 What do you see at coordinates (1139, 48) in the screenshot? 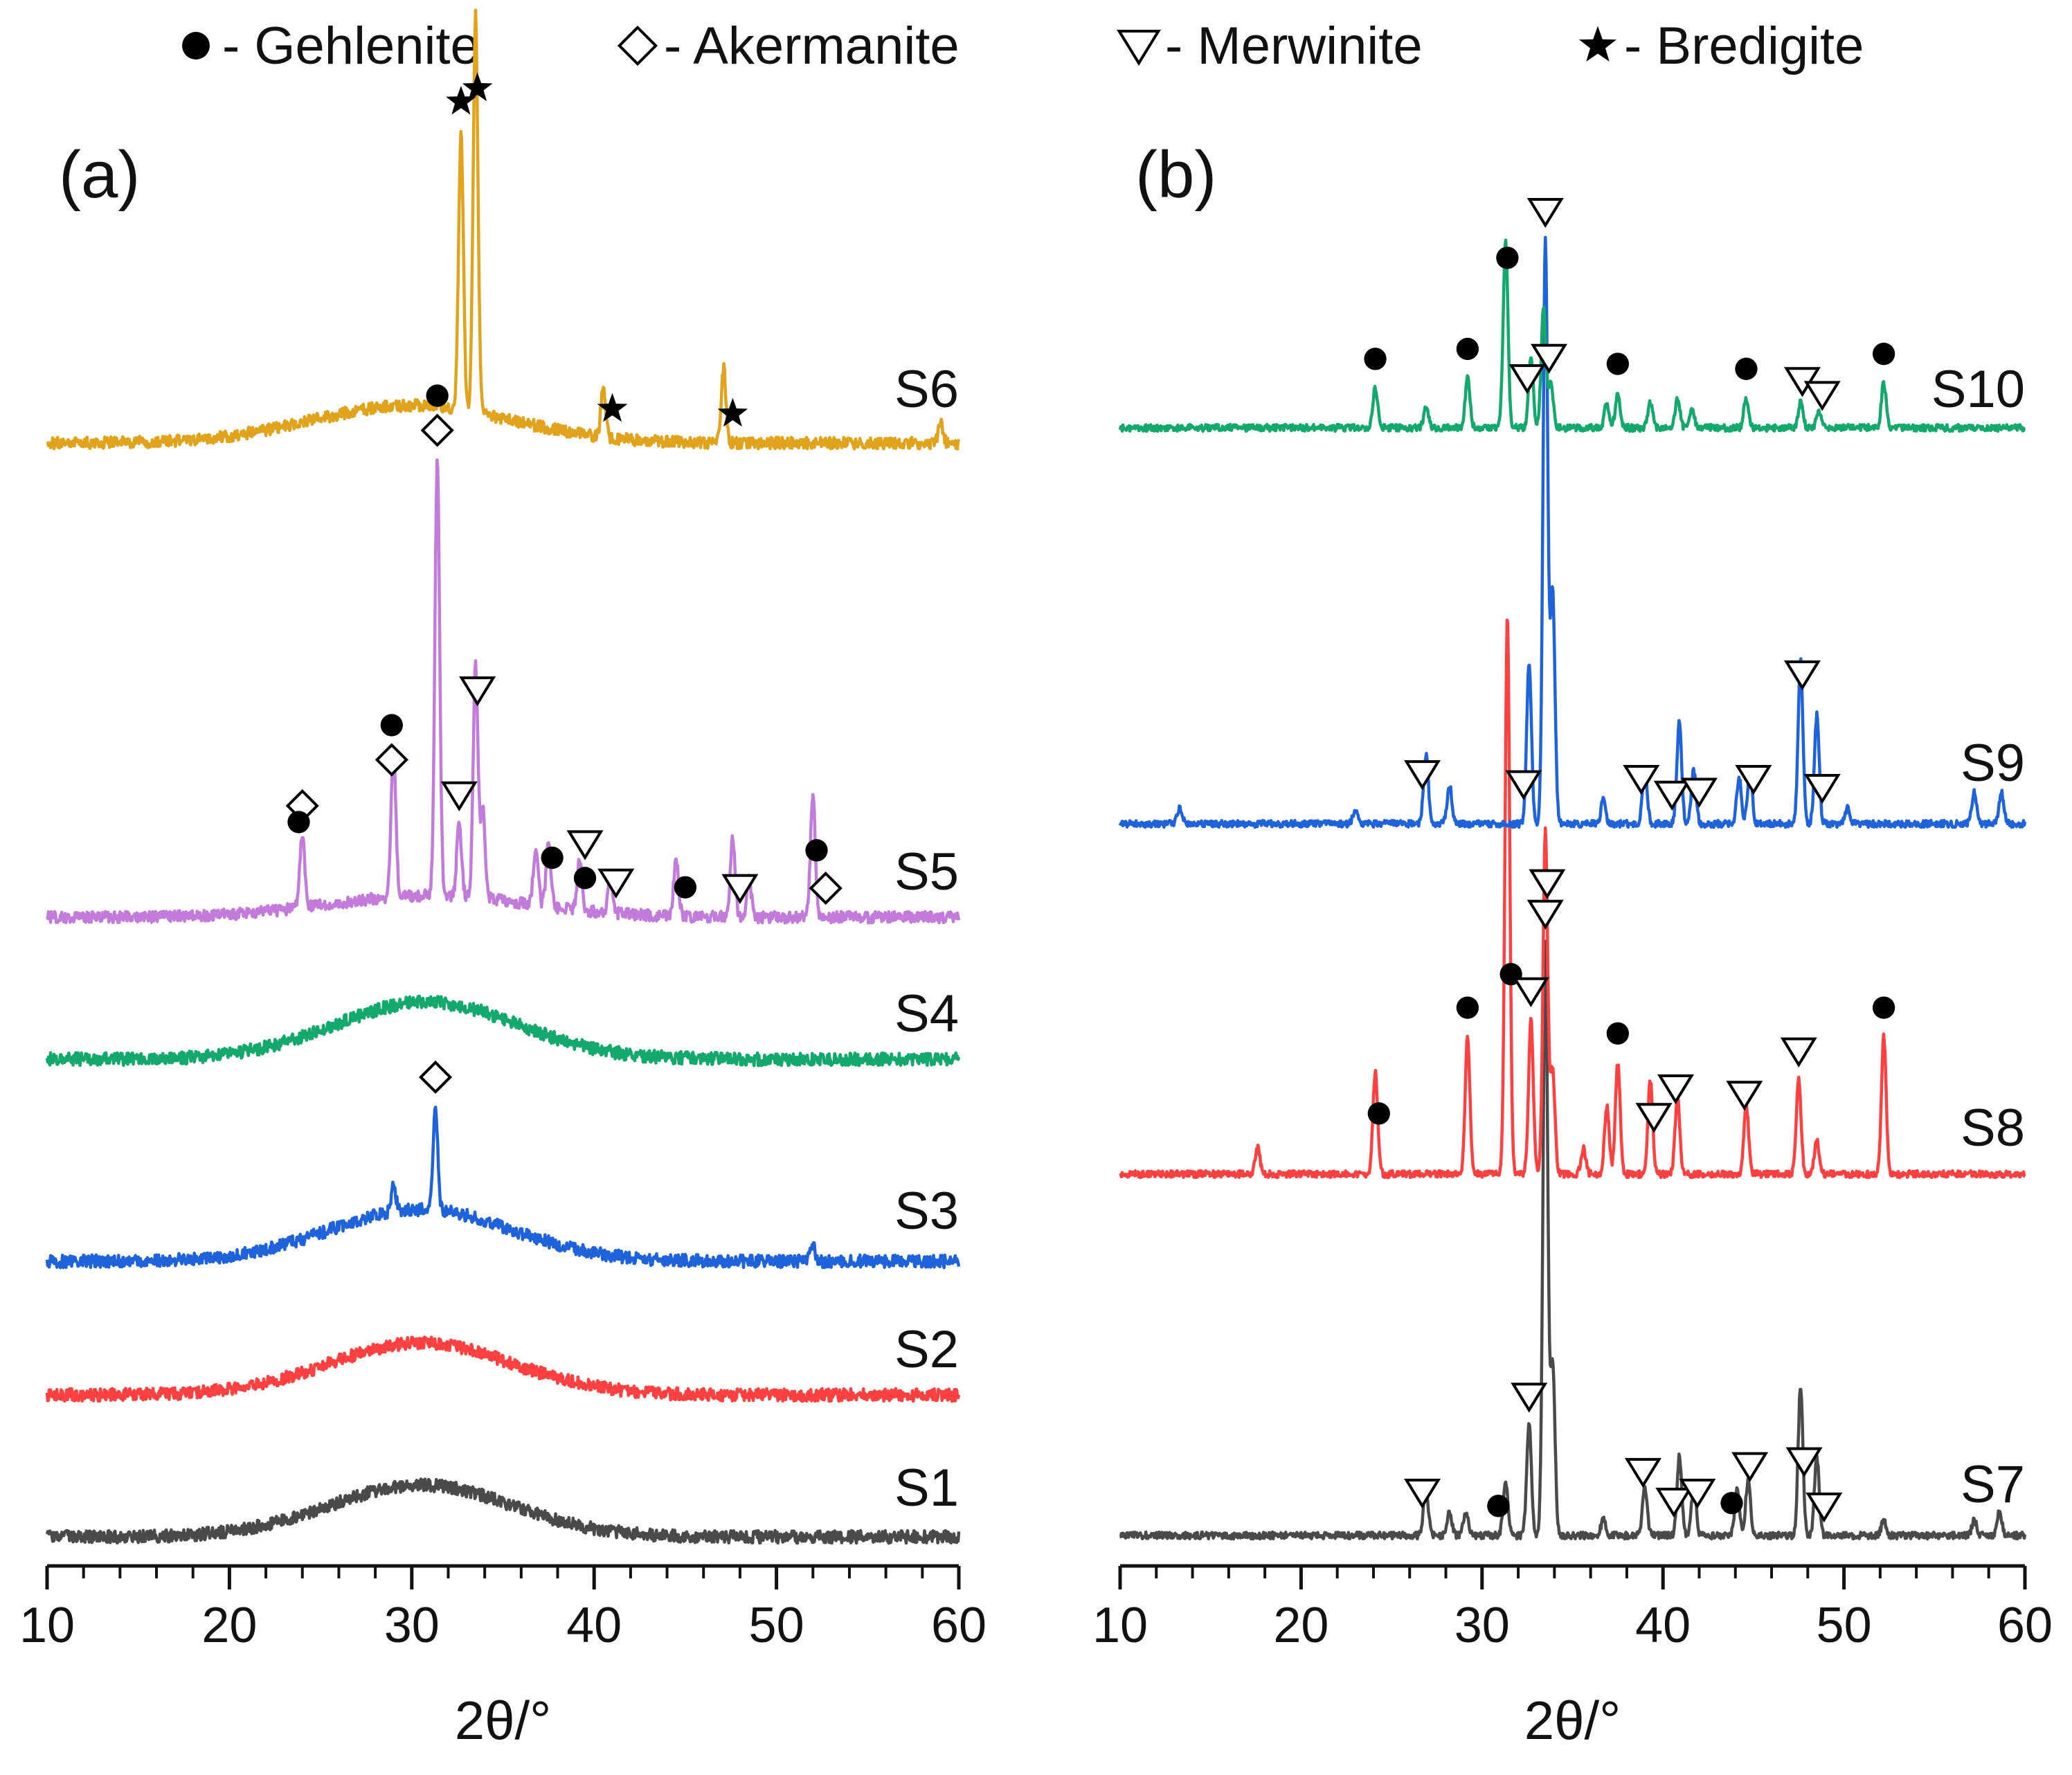
I see `triangle-icon` at bounding box center [1139, 48].